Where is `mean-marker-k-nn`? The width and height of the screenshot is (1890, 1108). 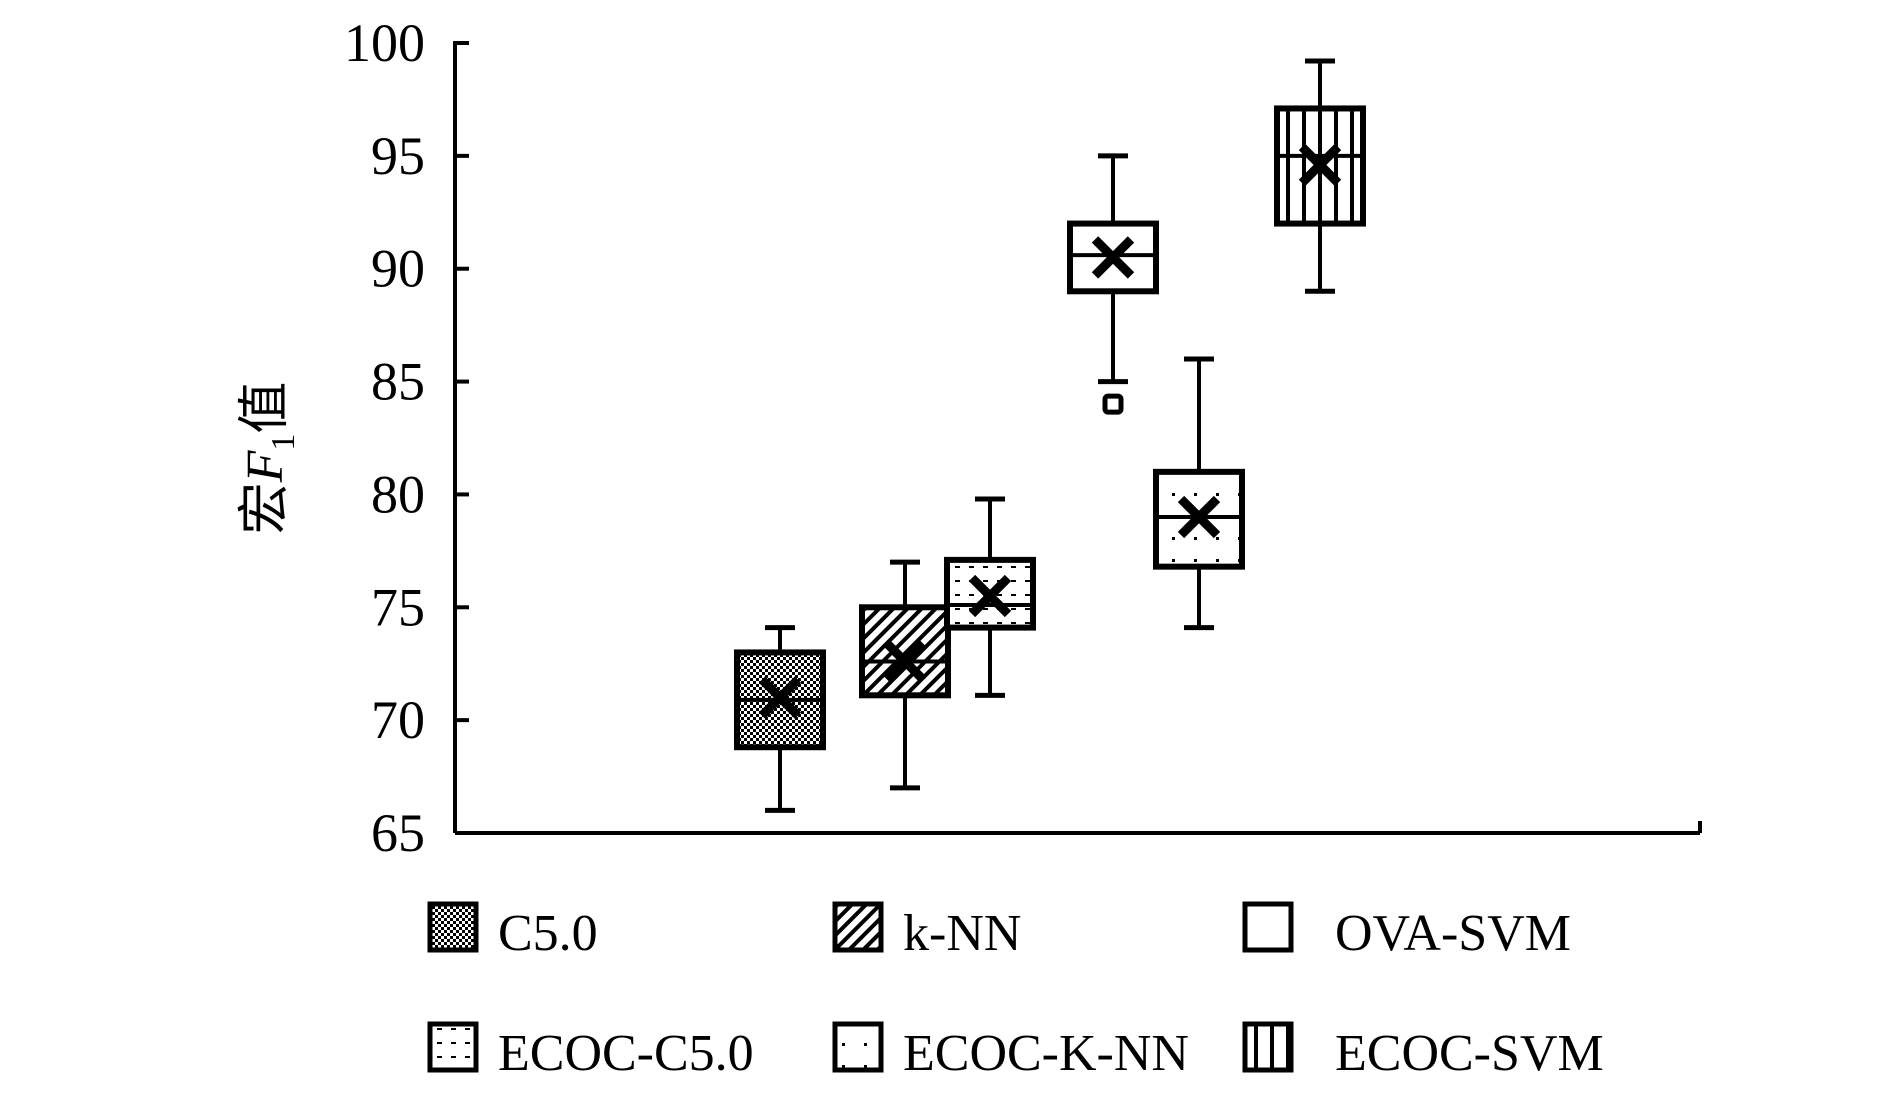
mean-marker-k-nn is located at coordinates (905, 661).